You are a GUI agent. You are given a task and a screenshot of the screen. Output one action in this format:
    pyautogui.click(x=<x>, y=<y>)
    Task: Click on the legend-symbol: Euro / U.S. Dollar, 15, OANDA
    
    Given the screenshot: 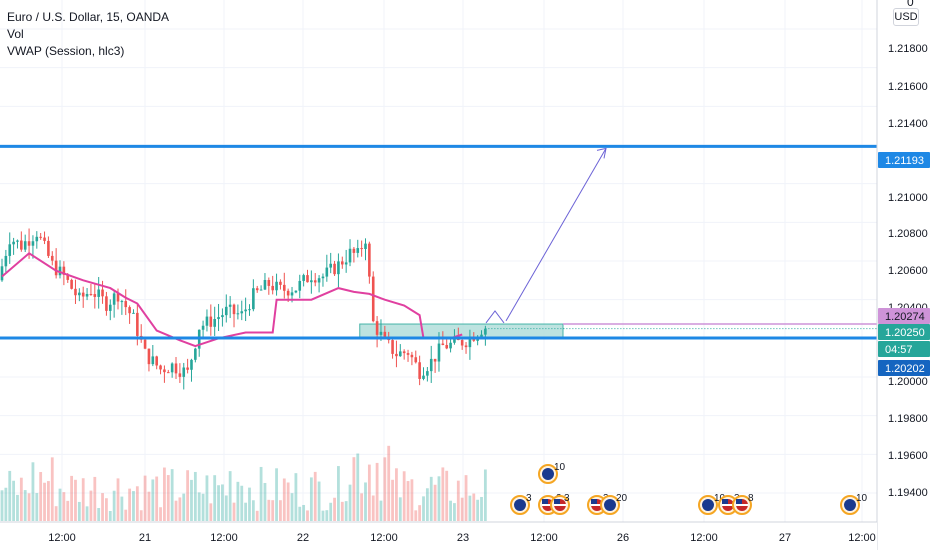 What is the action you would take?
    pyautogui.click(x=88, y=17)
    